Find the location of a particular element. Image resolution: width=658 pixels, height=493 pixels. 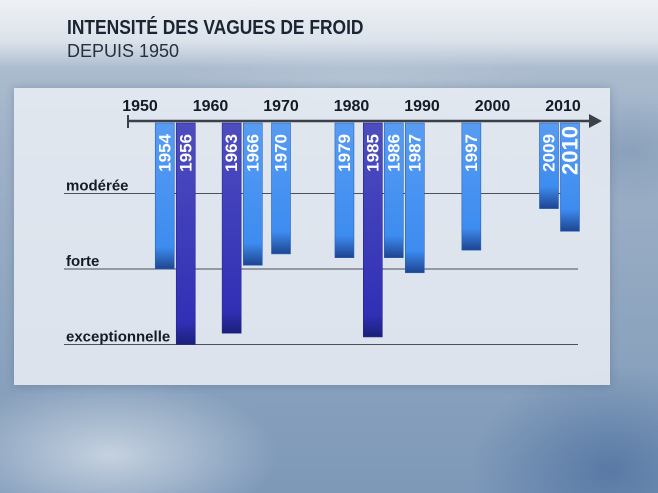

chart-subtitle: DEPUIS 1950 is located at coordinates (123, 51).